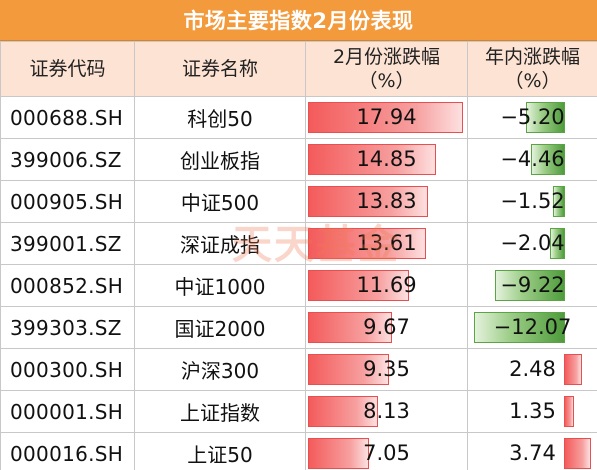 This screenshot has height=470, width=597. I want to click on ytd-change-value: −4.46, so click(532, 159).